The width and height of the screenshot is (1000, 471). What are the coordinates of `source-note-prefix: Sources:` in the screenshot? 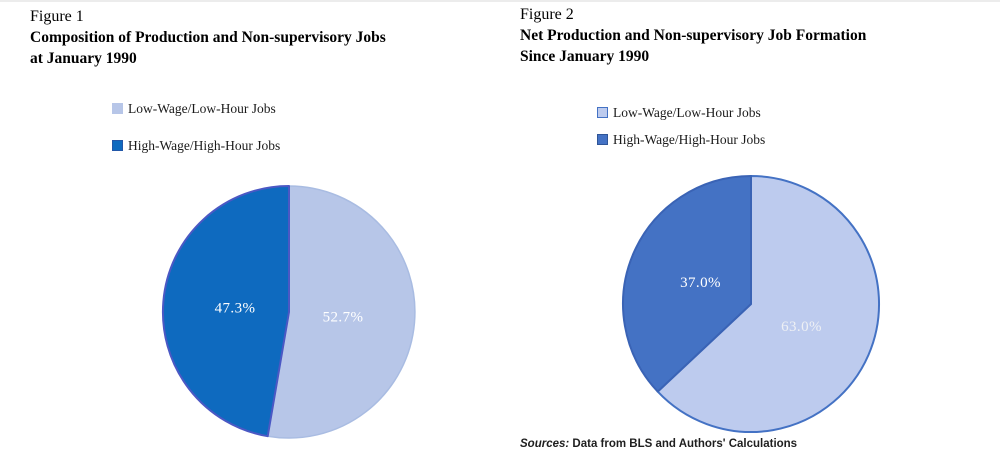 It's located at (545, 444).